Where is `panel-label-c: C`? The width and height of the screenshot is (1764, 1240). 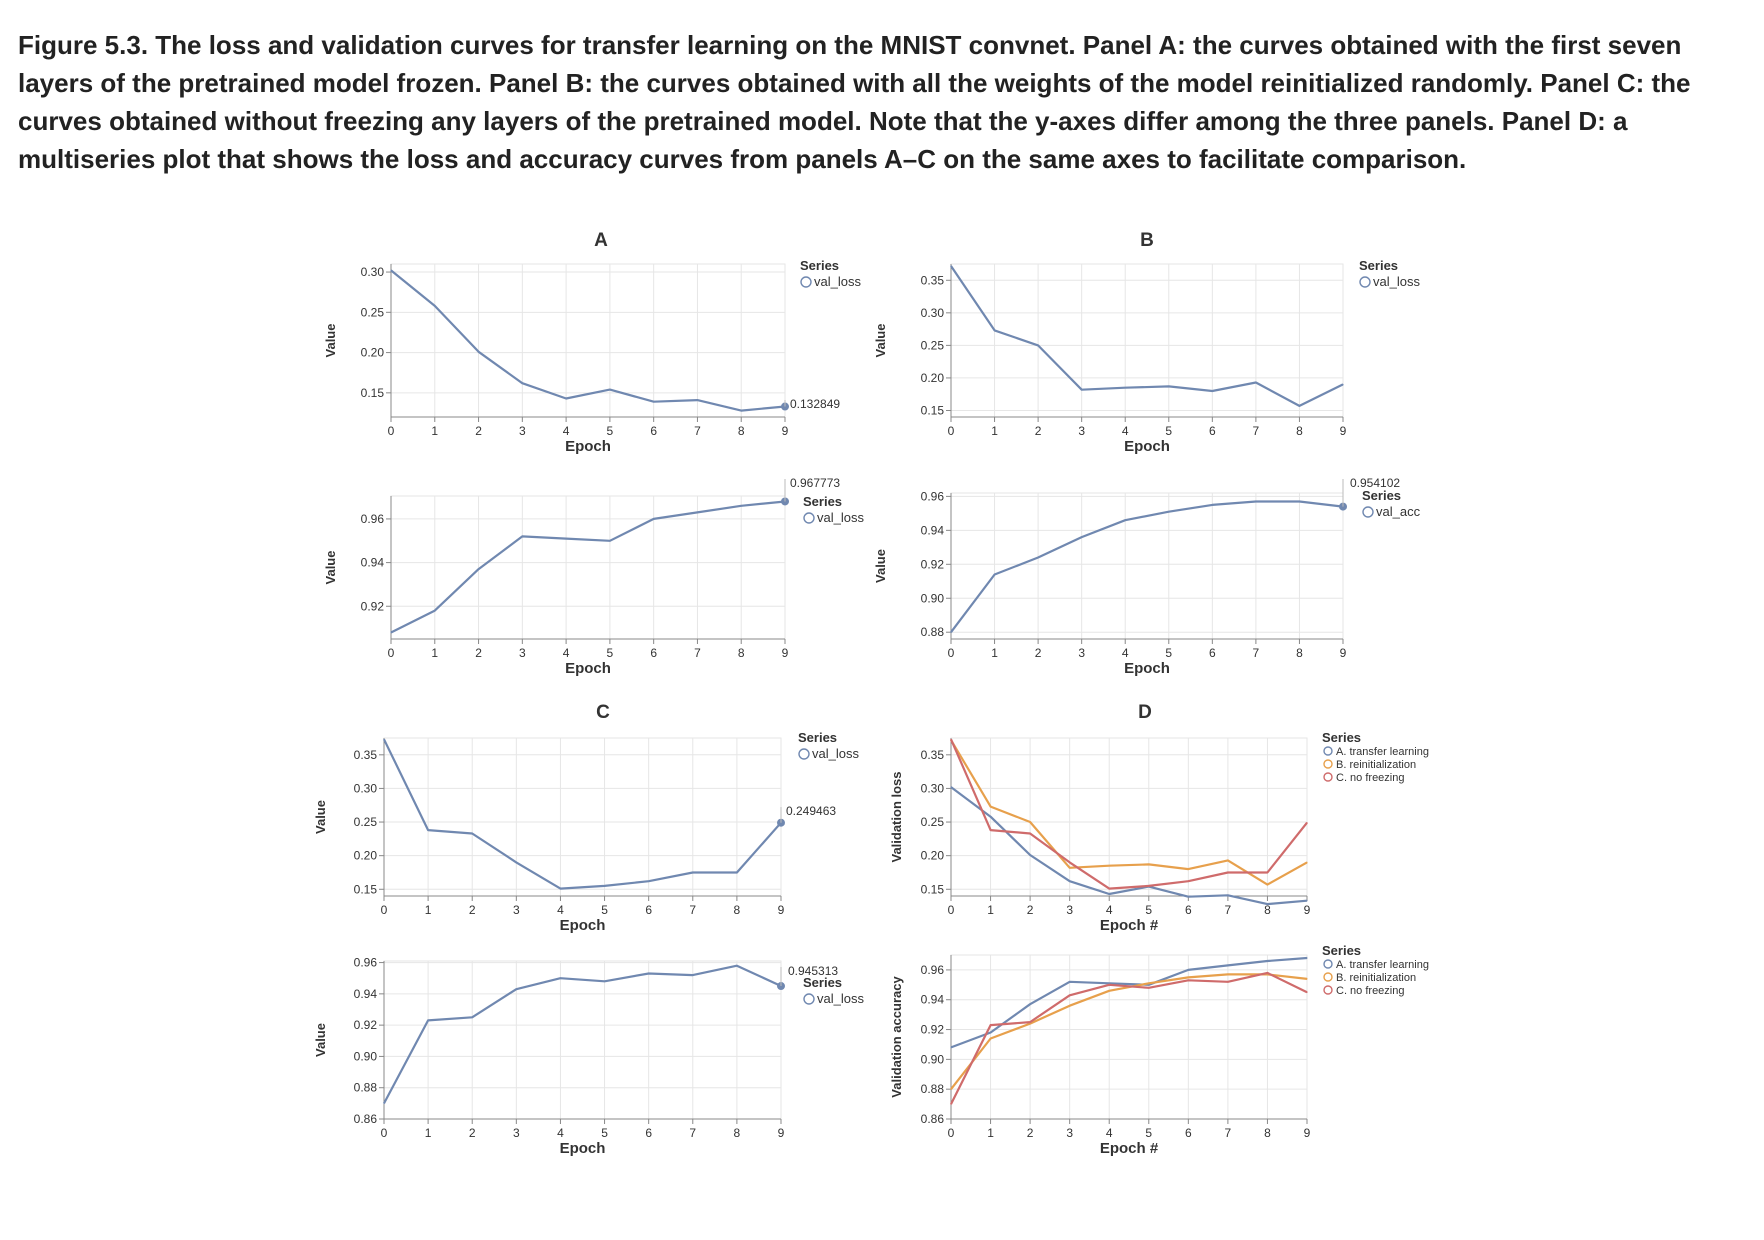 panel-label-c: C is located at coordinates (603, 712).